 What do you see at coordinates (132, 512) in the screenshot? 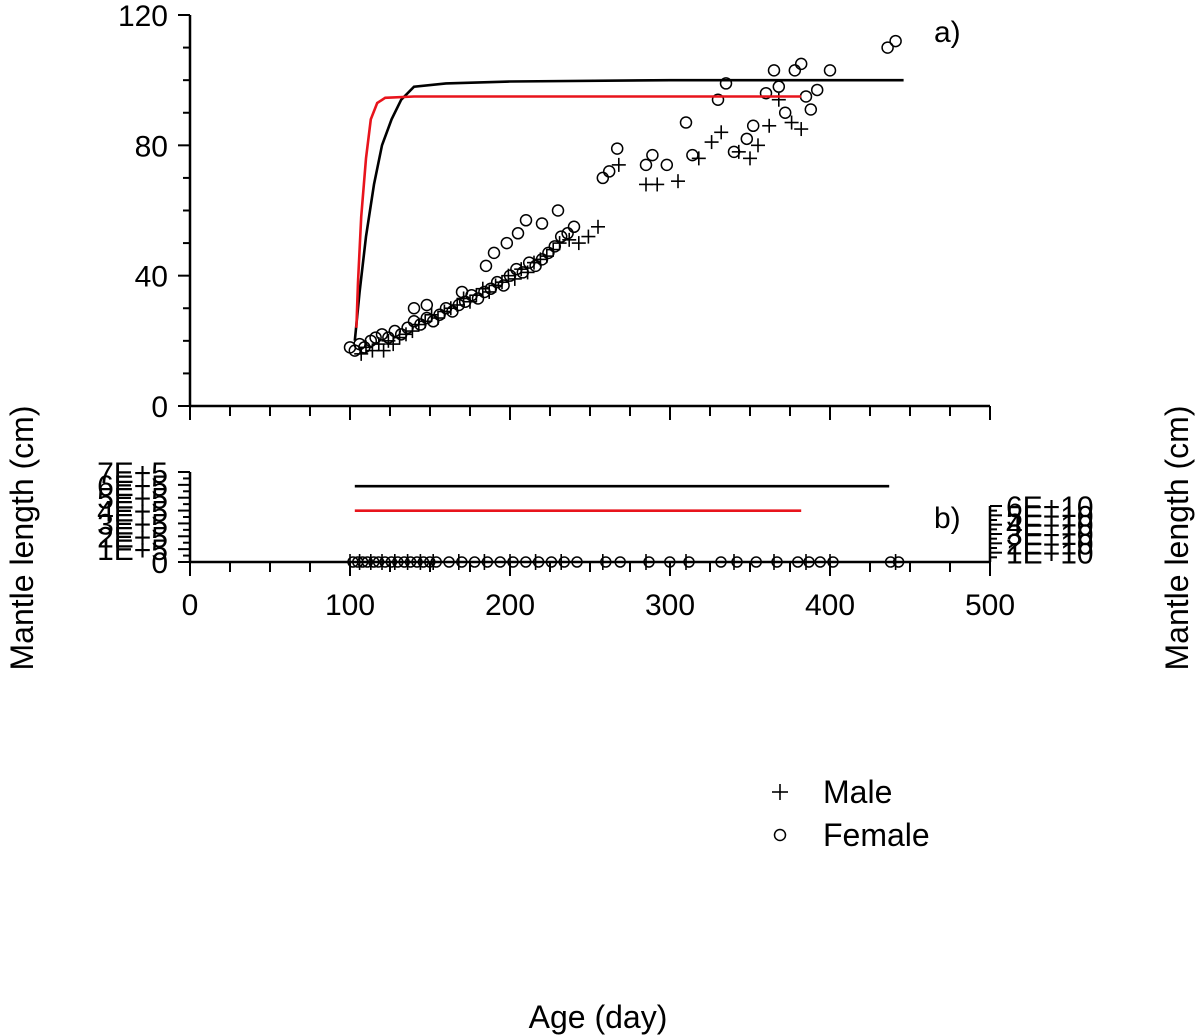
I see `panel-b-left-tick-label: 4E+5` at bounding box center [132, 512].